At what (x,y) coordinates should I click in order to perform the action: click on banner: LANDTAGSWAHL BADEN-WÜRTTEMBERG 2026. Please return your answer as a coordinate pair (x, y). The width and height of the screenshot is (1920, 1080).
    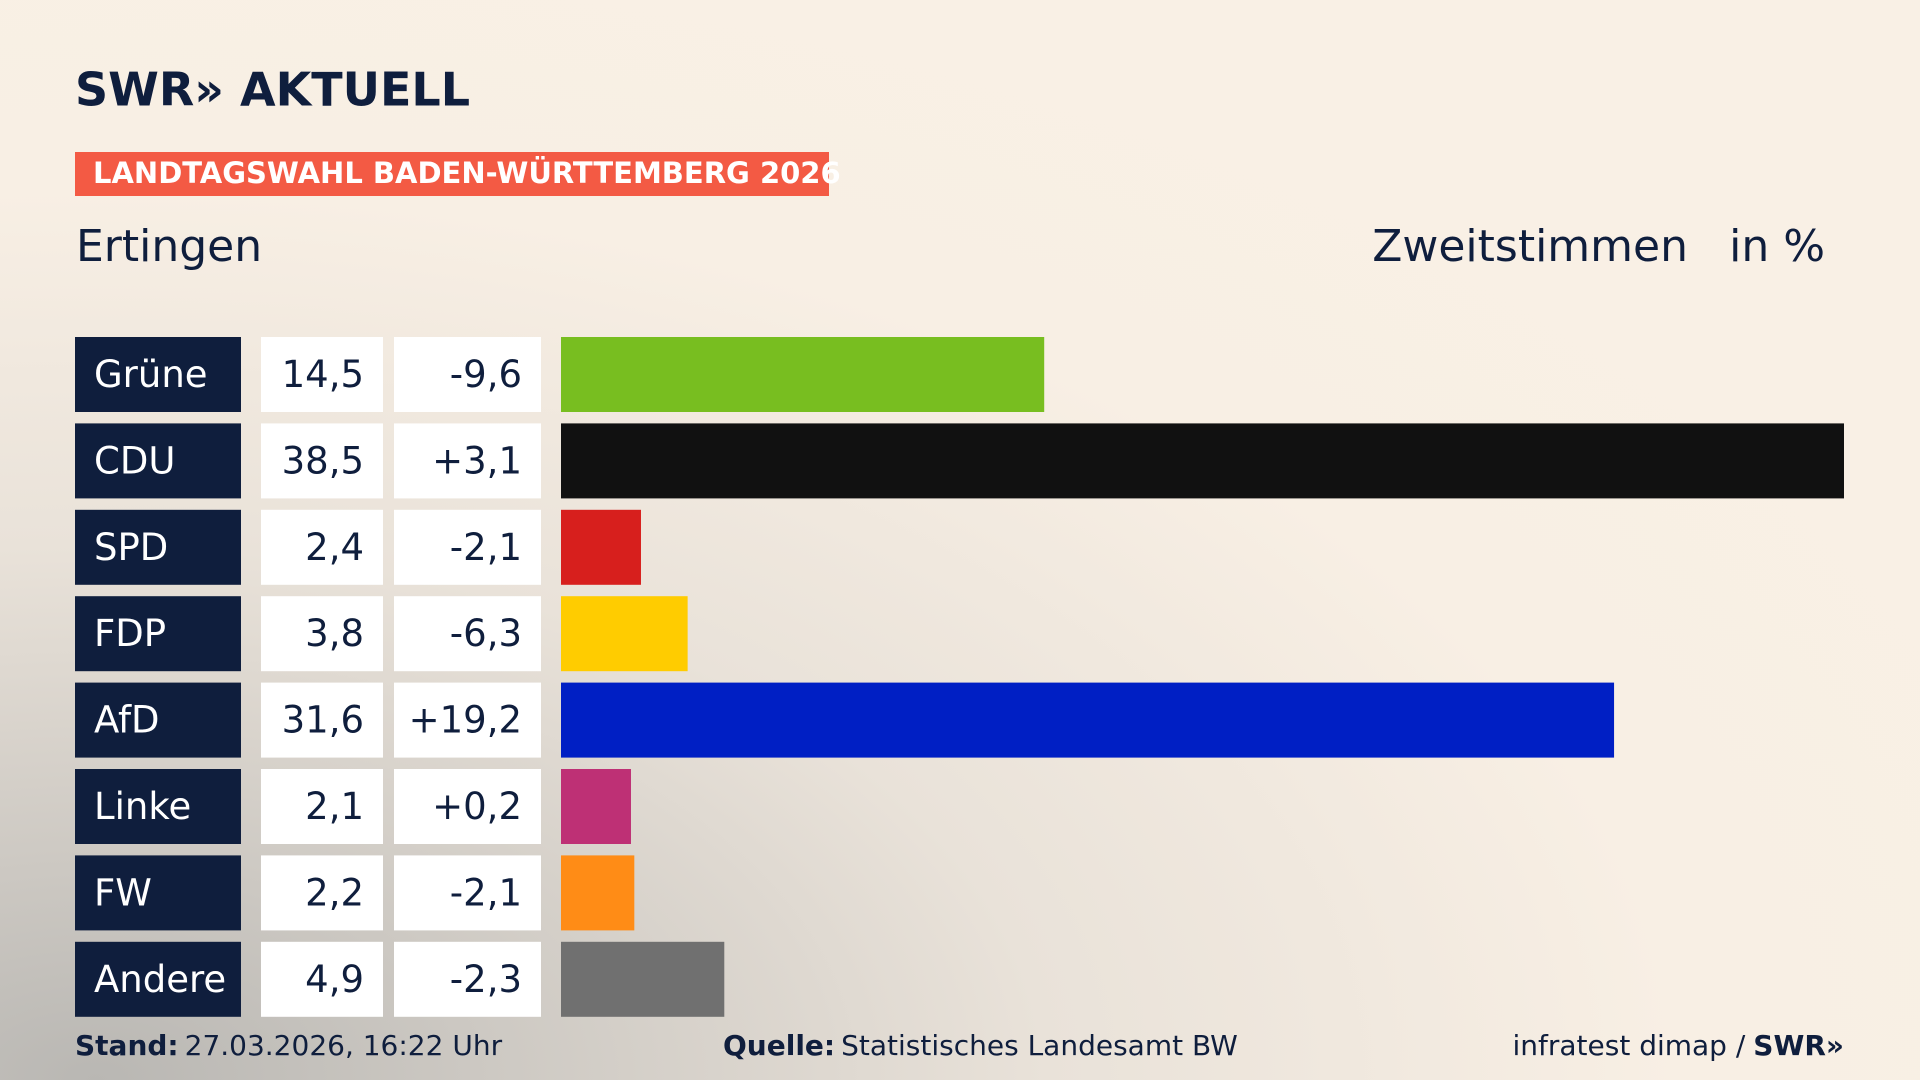
    Looking at the image, I should click on (467, 173).